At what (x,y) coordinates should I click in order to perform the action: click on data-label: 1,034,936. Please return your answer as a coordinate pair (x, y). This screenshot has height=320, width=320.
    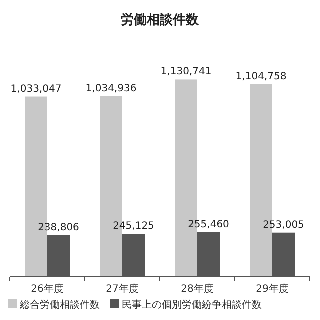
    Looking at the image, I should click on (111, 88).